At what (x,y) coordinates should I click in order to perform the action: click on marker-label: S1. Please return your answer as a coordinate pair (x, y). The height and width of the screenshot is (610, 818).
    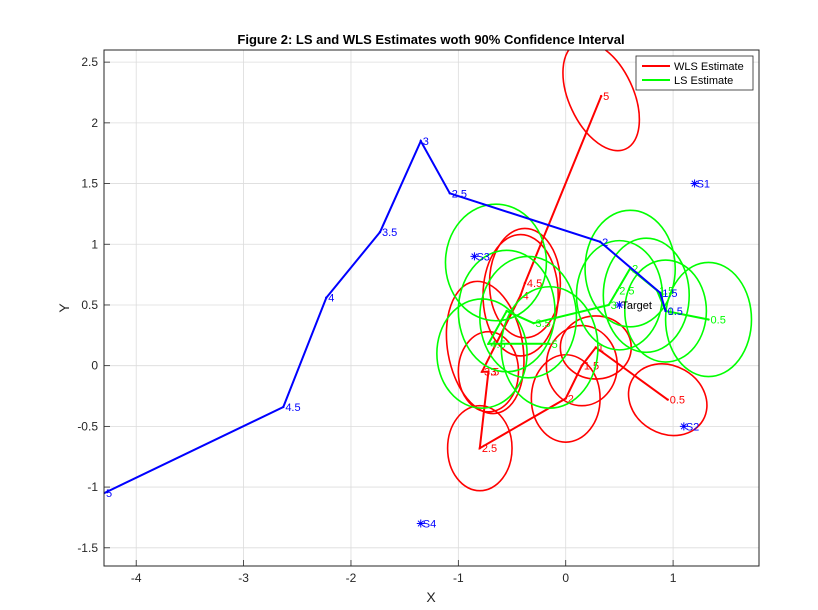
    Looking at the image, I should click on (703, 185).